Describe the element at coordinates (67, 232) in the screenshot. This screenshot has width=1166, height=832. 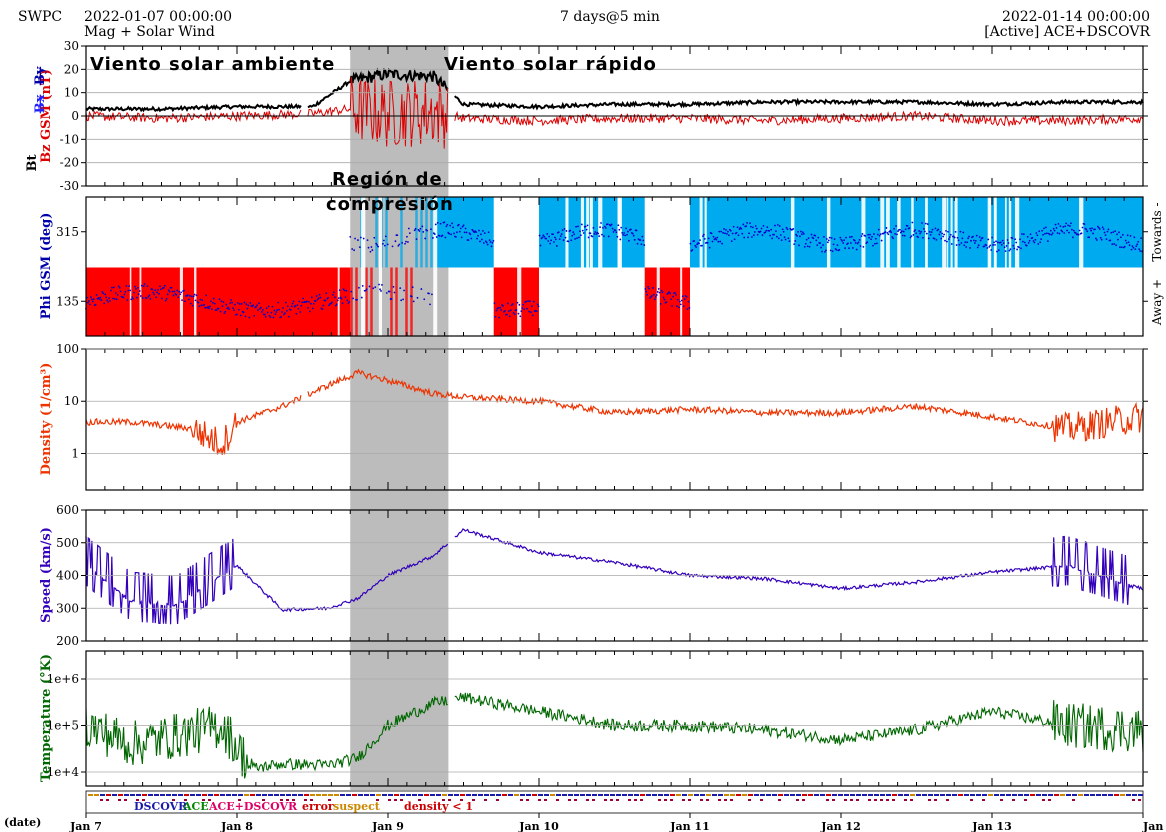
I see `phi-ytick-label: 315` at that location.